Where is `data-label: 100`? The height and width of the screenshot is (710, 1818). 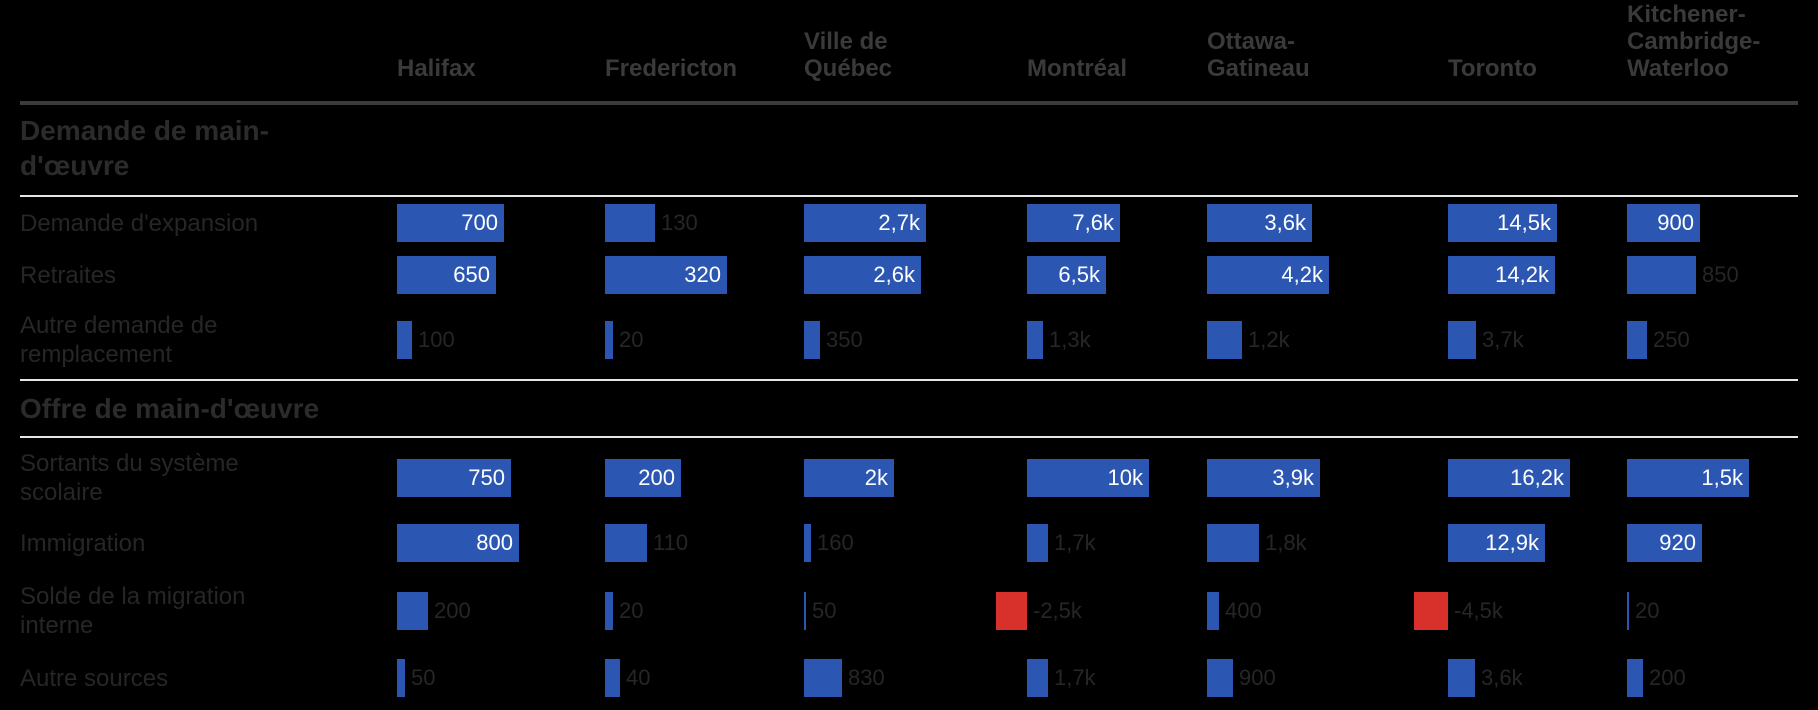
data-label: 100 is located at coordinates (436, 339).